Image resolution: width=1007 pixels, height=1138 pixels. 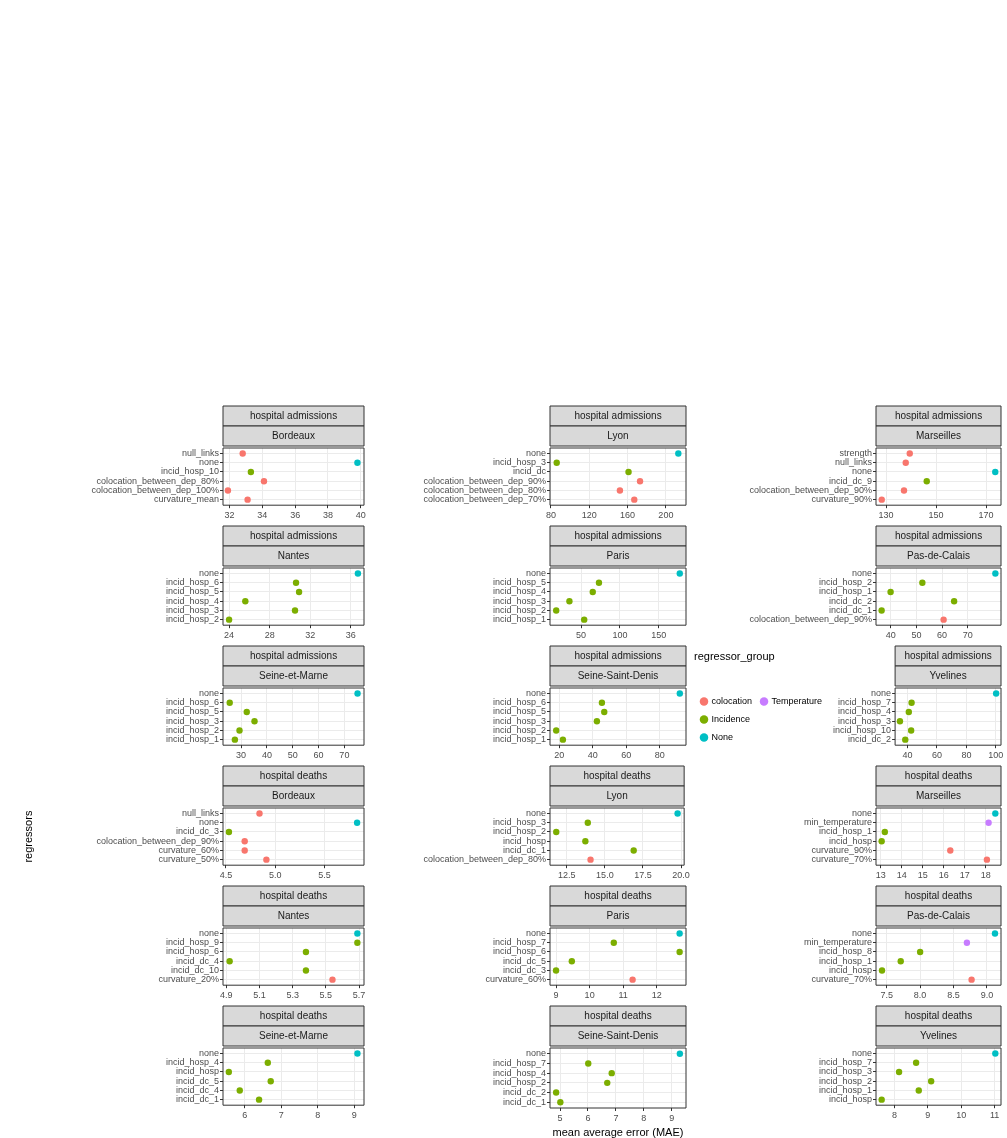 I want to click on y-tick-label: curvature_70%, so click(x=841, y=859).